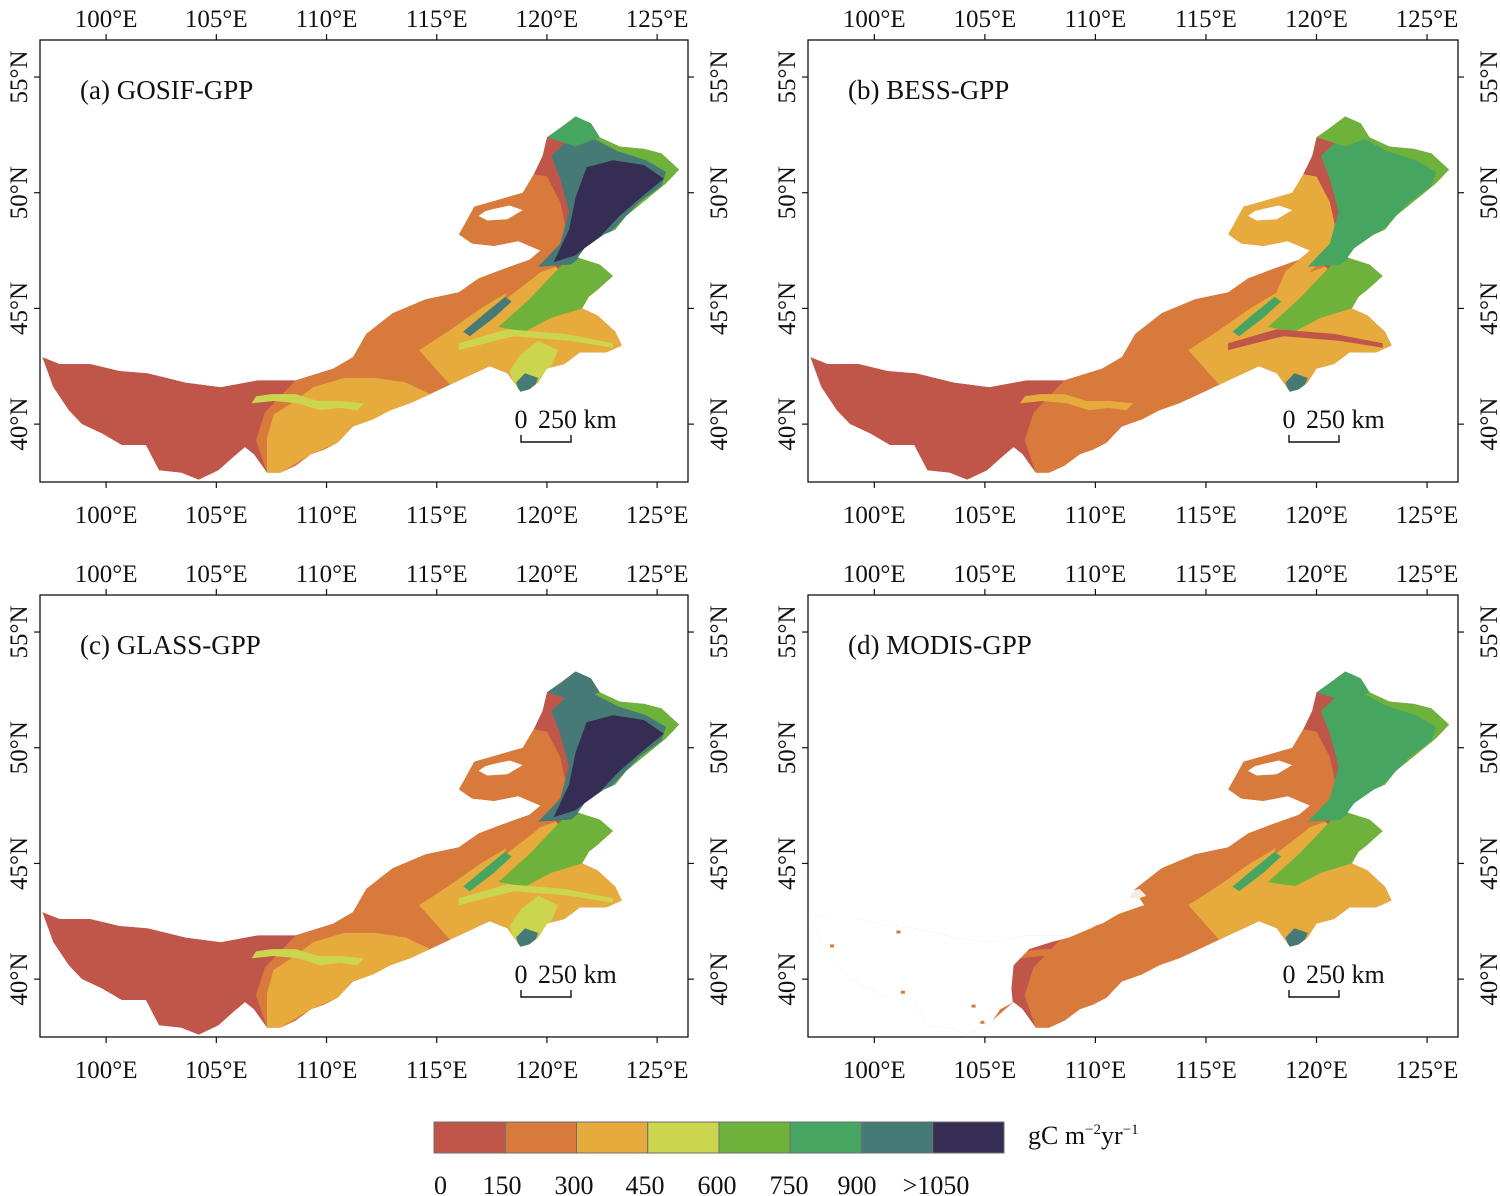 This screenshot has height=1196, width=1500. Describe the element at coordinates (928, 90) in the screenshot. I see `panel-title: (b) BESS-GPP` at that location.